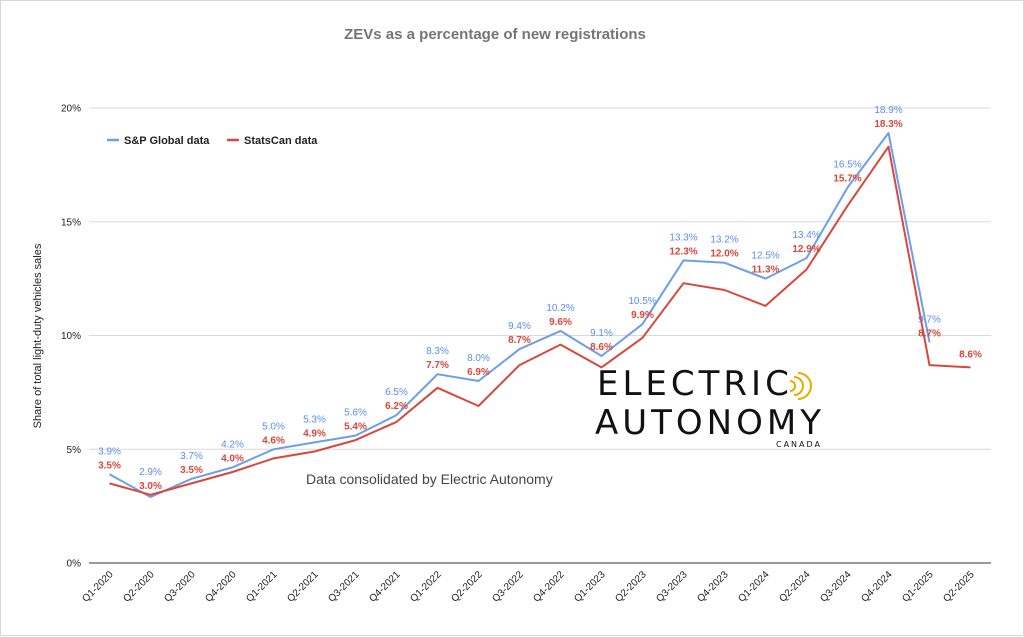 The image size is (1024, 637). What do you see at coordinates (98, 587) in the screenshot?
I see `x-tick-label: Q1-2020` at bounding box center [98, 587].